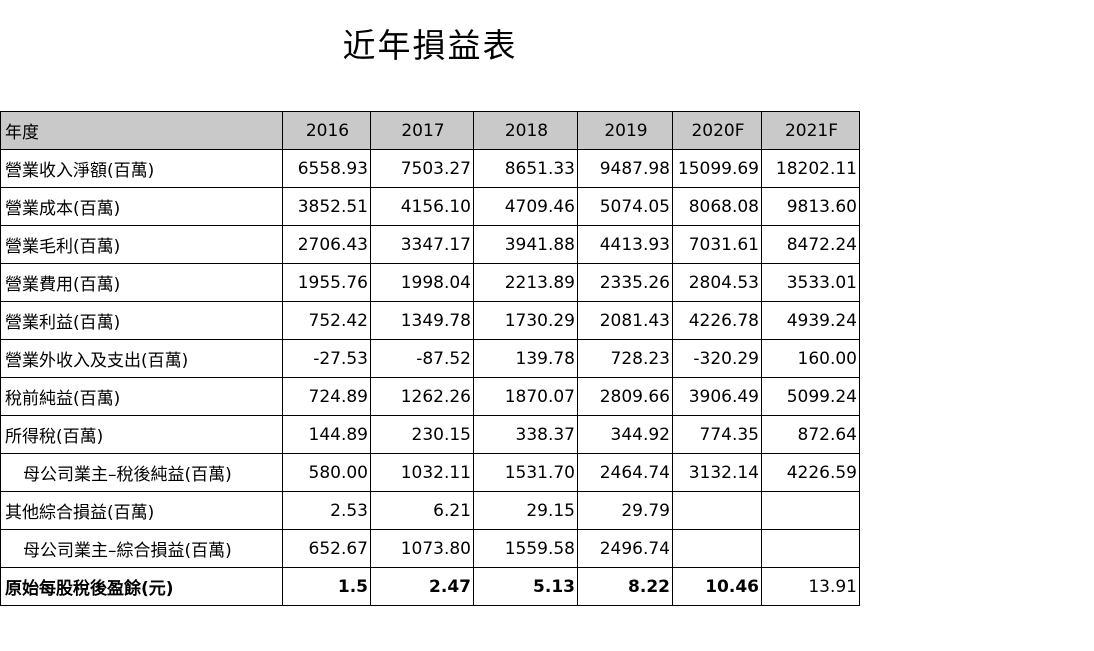  I want to click on table-cell: 15099.69, so click(717, 168).